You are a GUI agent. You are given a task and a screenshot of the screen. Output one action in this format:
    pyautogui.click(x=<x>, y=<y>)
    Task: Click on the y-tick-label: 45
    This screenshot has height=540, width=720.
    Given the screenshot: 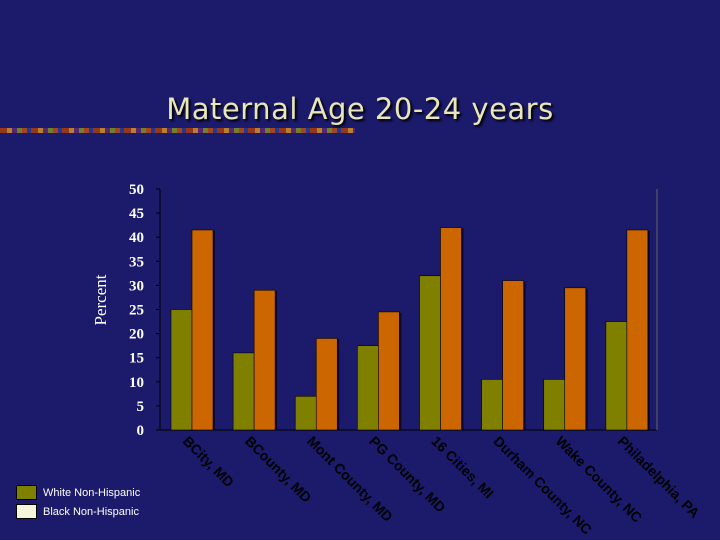 What is the action you would take?
    pyautogui.click(x=136, y=214)
    